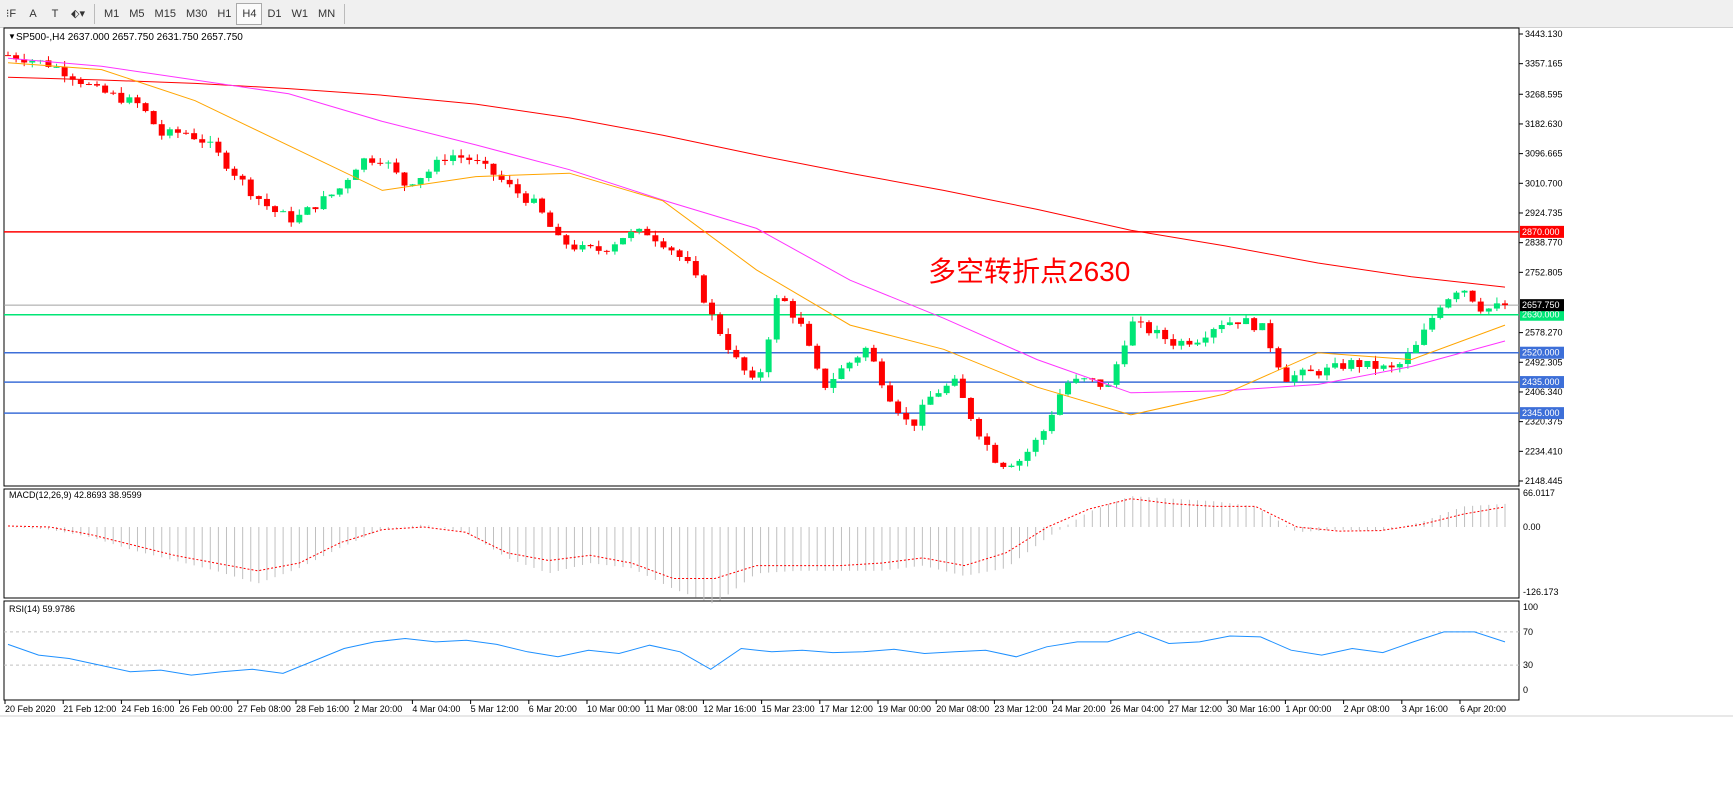  I want to click on collapse-triangle-icon: ▼, so click(12, 36).